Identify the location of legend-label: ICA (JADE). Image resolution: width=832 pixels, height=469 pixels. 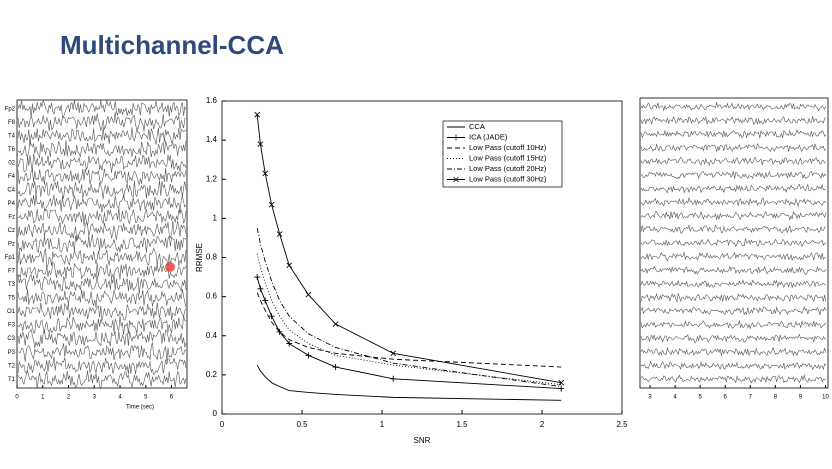
(488, 136).